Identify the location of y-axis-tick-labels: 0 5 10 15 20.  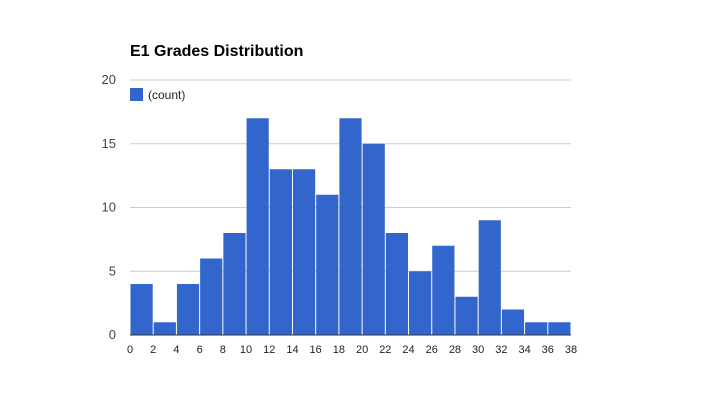
(109, 207).